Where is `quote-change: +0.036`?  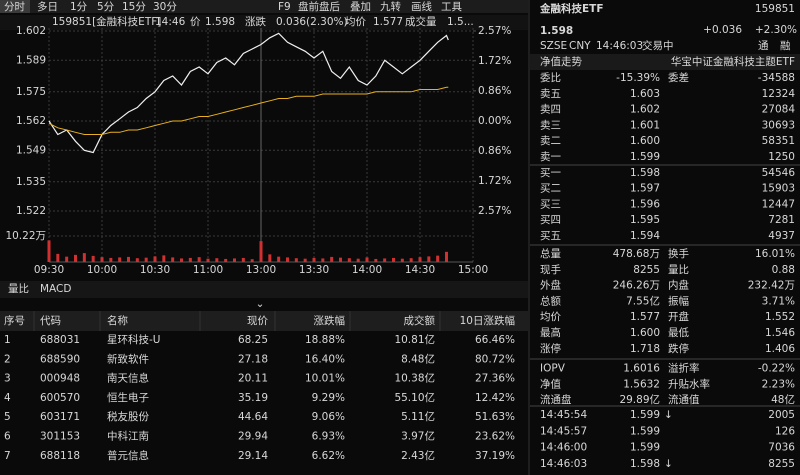 quote-change: +0.036 is located at coordinates (722, 30).